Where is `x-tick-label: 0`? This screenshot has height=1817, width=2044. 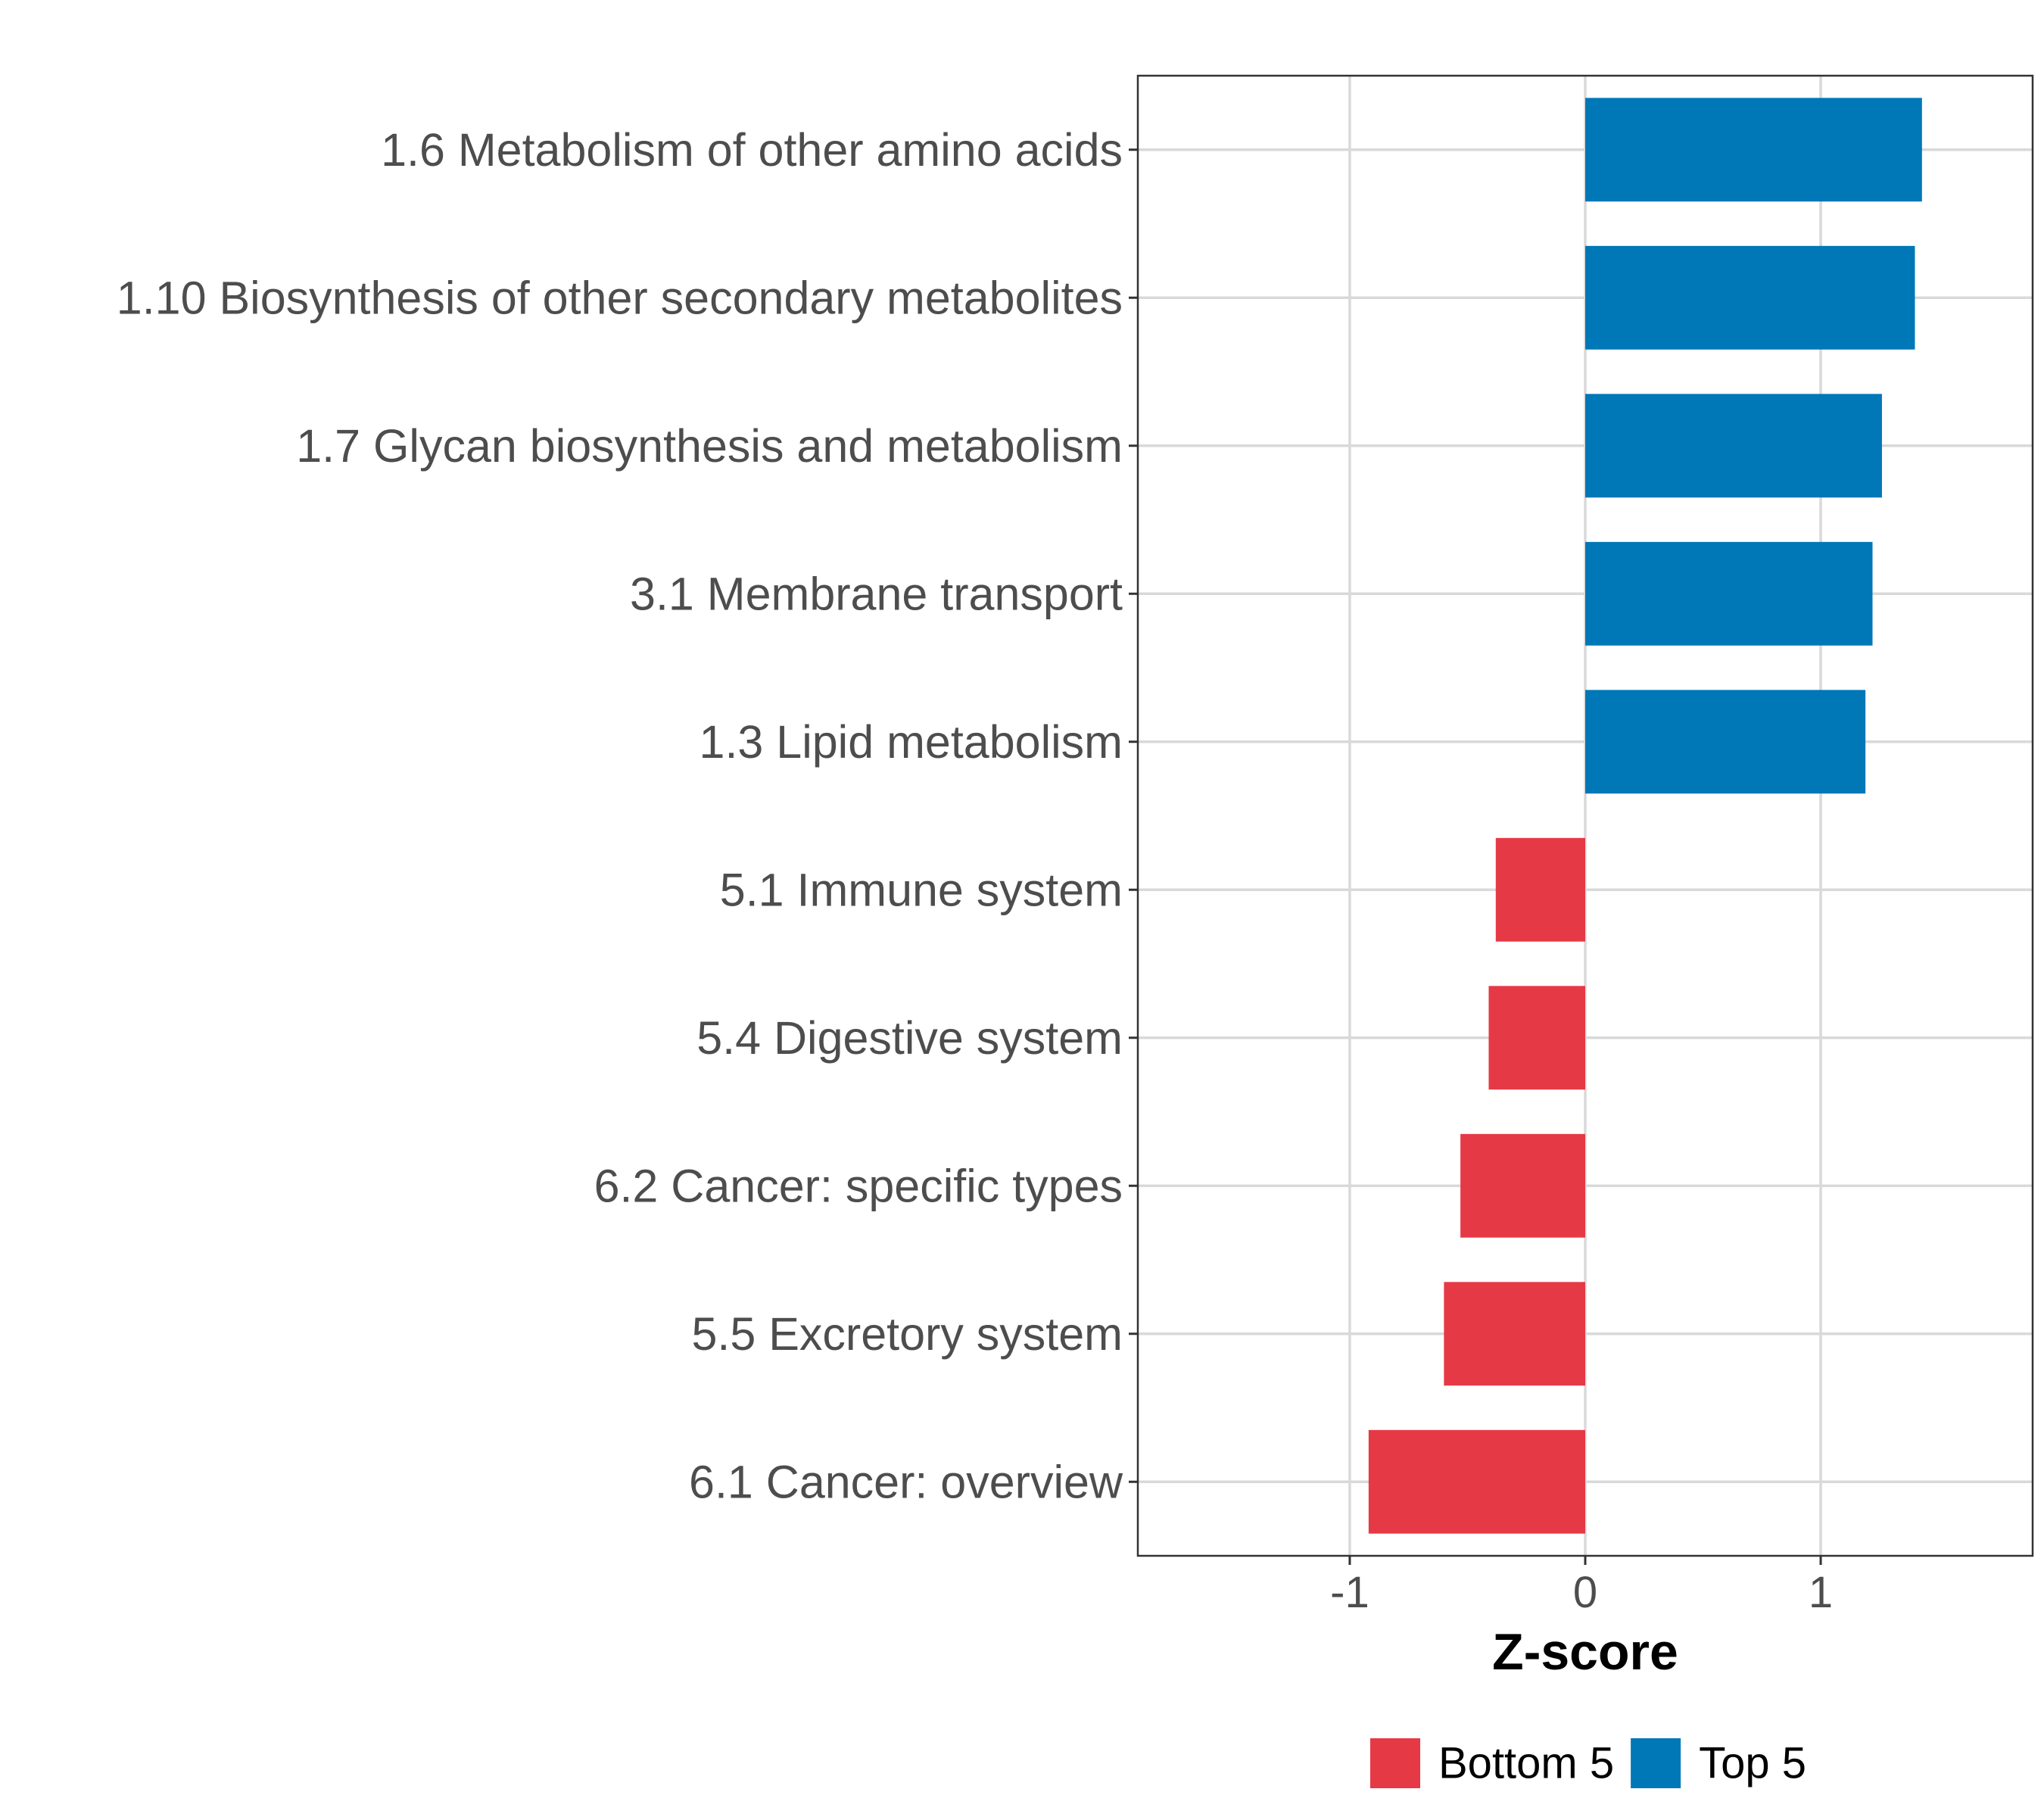
x-tick-label: 0 is located at coordinates (1585, 1592).